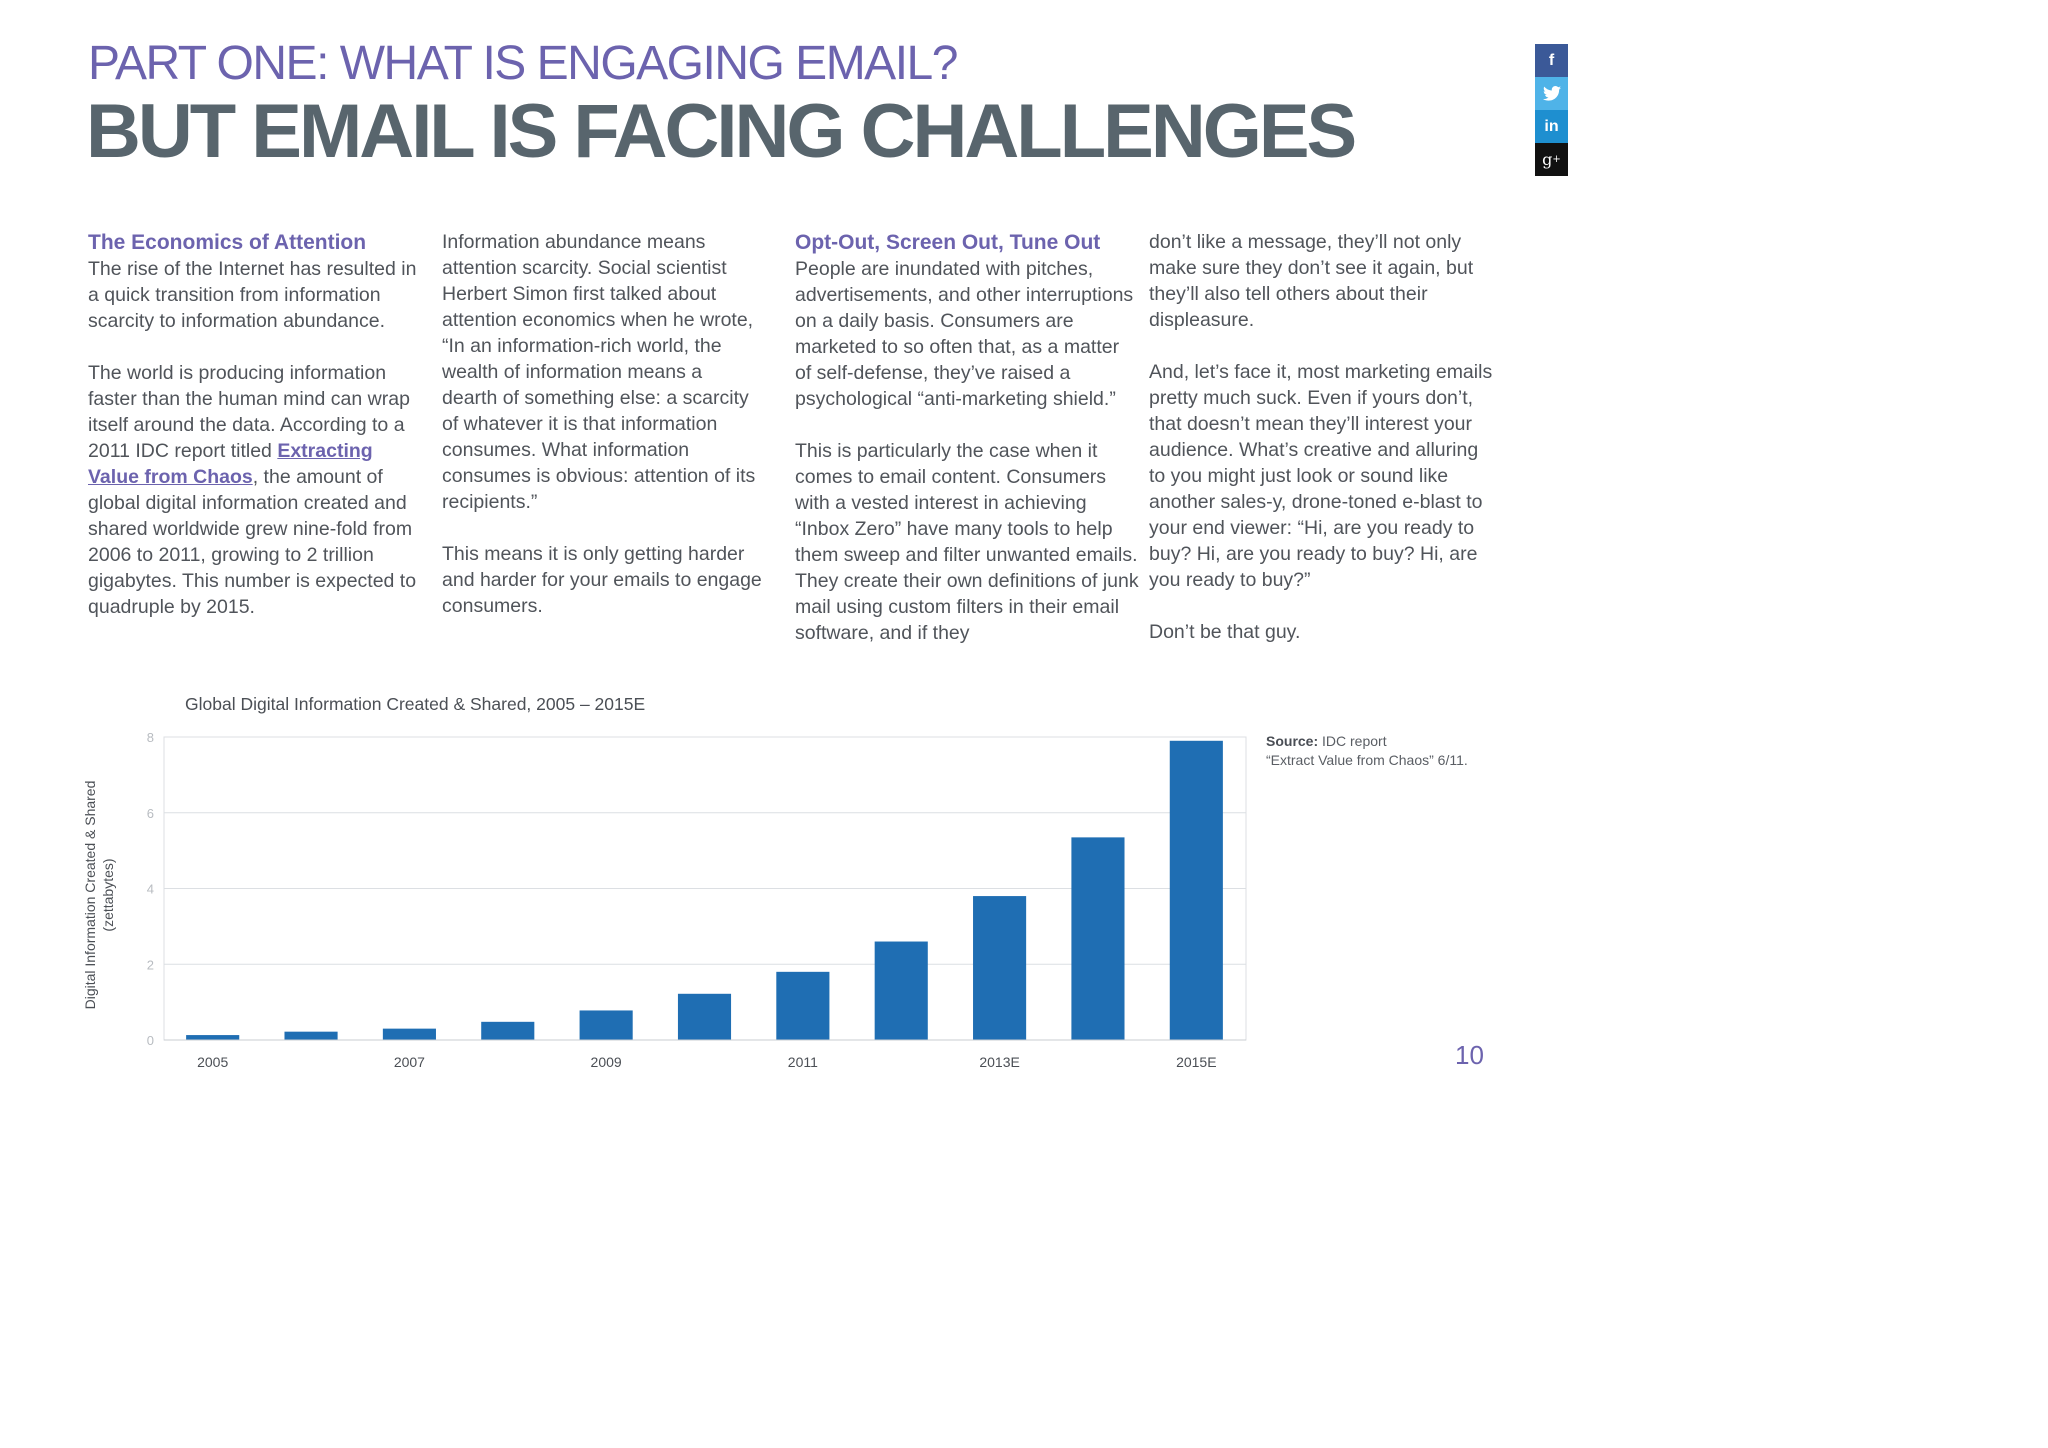 Image resolution: width=2048 pixels, height=1448 pixels. I want to click on twitter-icon, so click(1551, 93).